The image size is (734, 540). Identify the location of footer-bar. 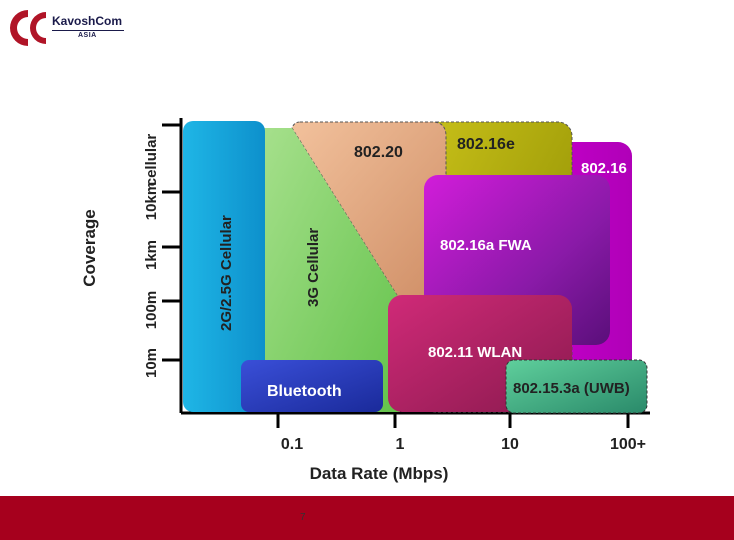
(367, 518).